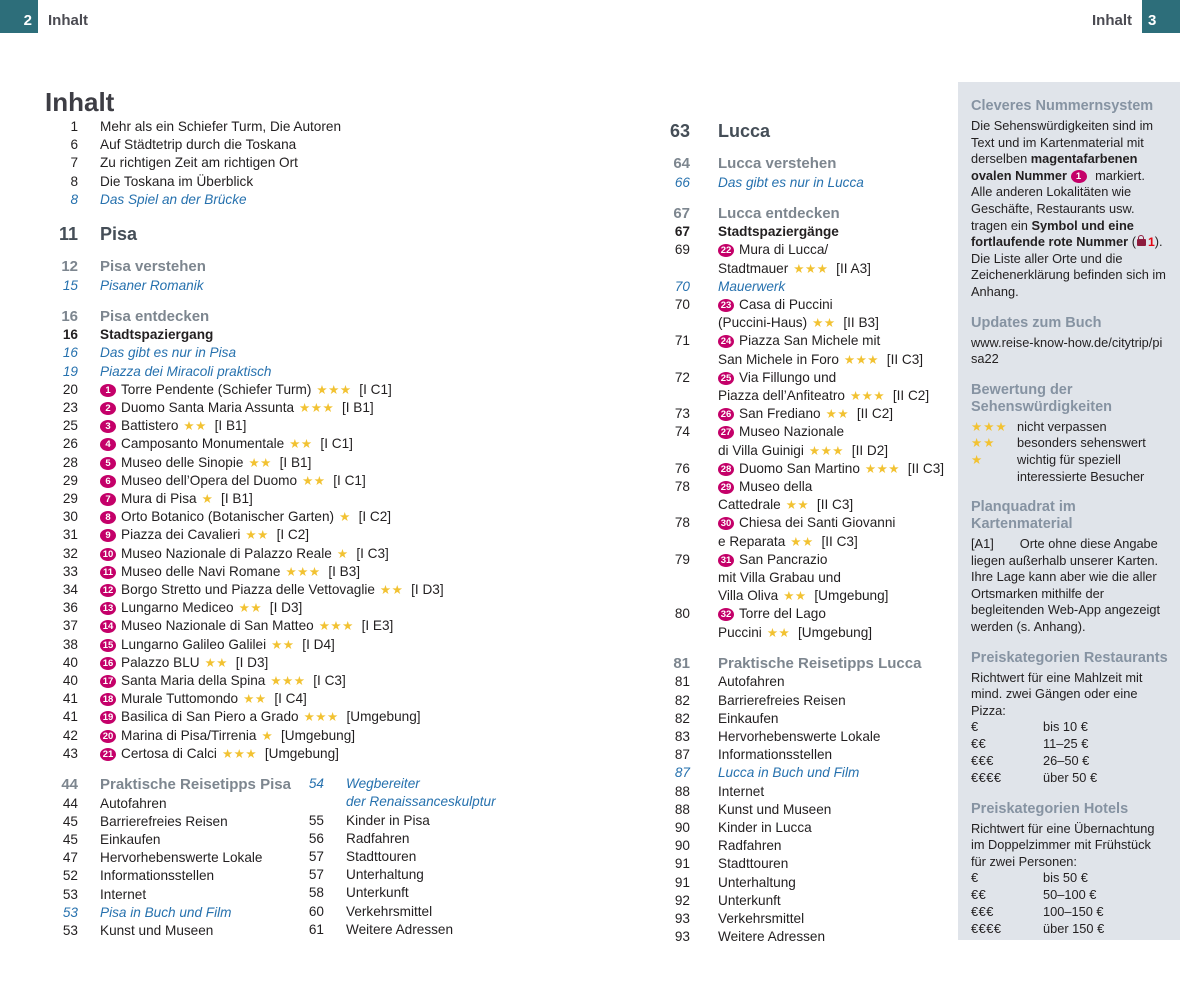  Describe the element at coordinates (342, 444) in the screenshot. I see `toc-entry: 26 4 Camposanto Monumentale ★★ [I C1]` at that location.